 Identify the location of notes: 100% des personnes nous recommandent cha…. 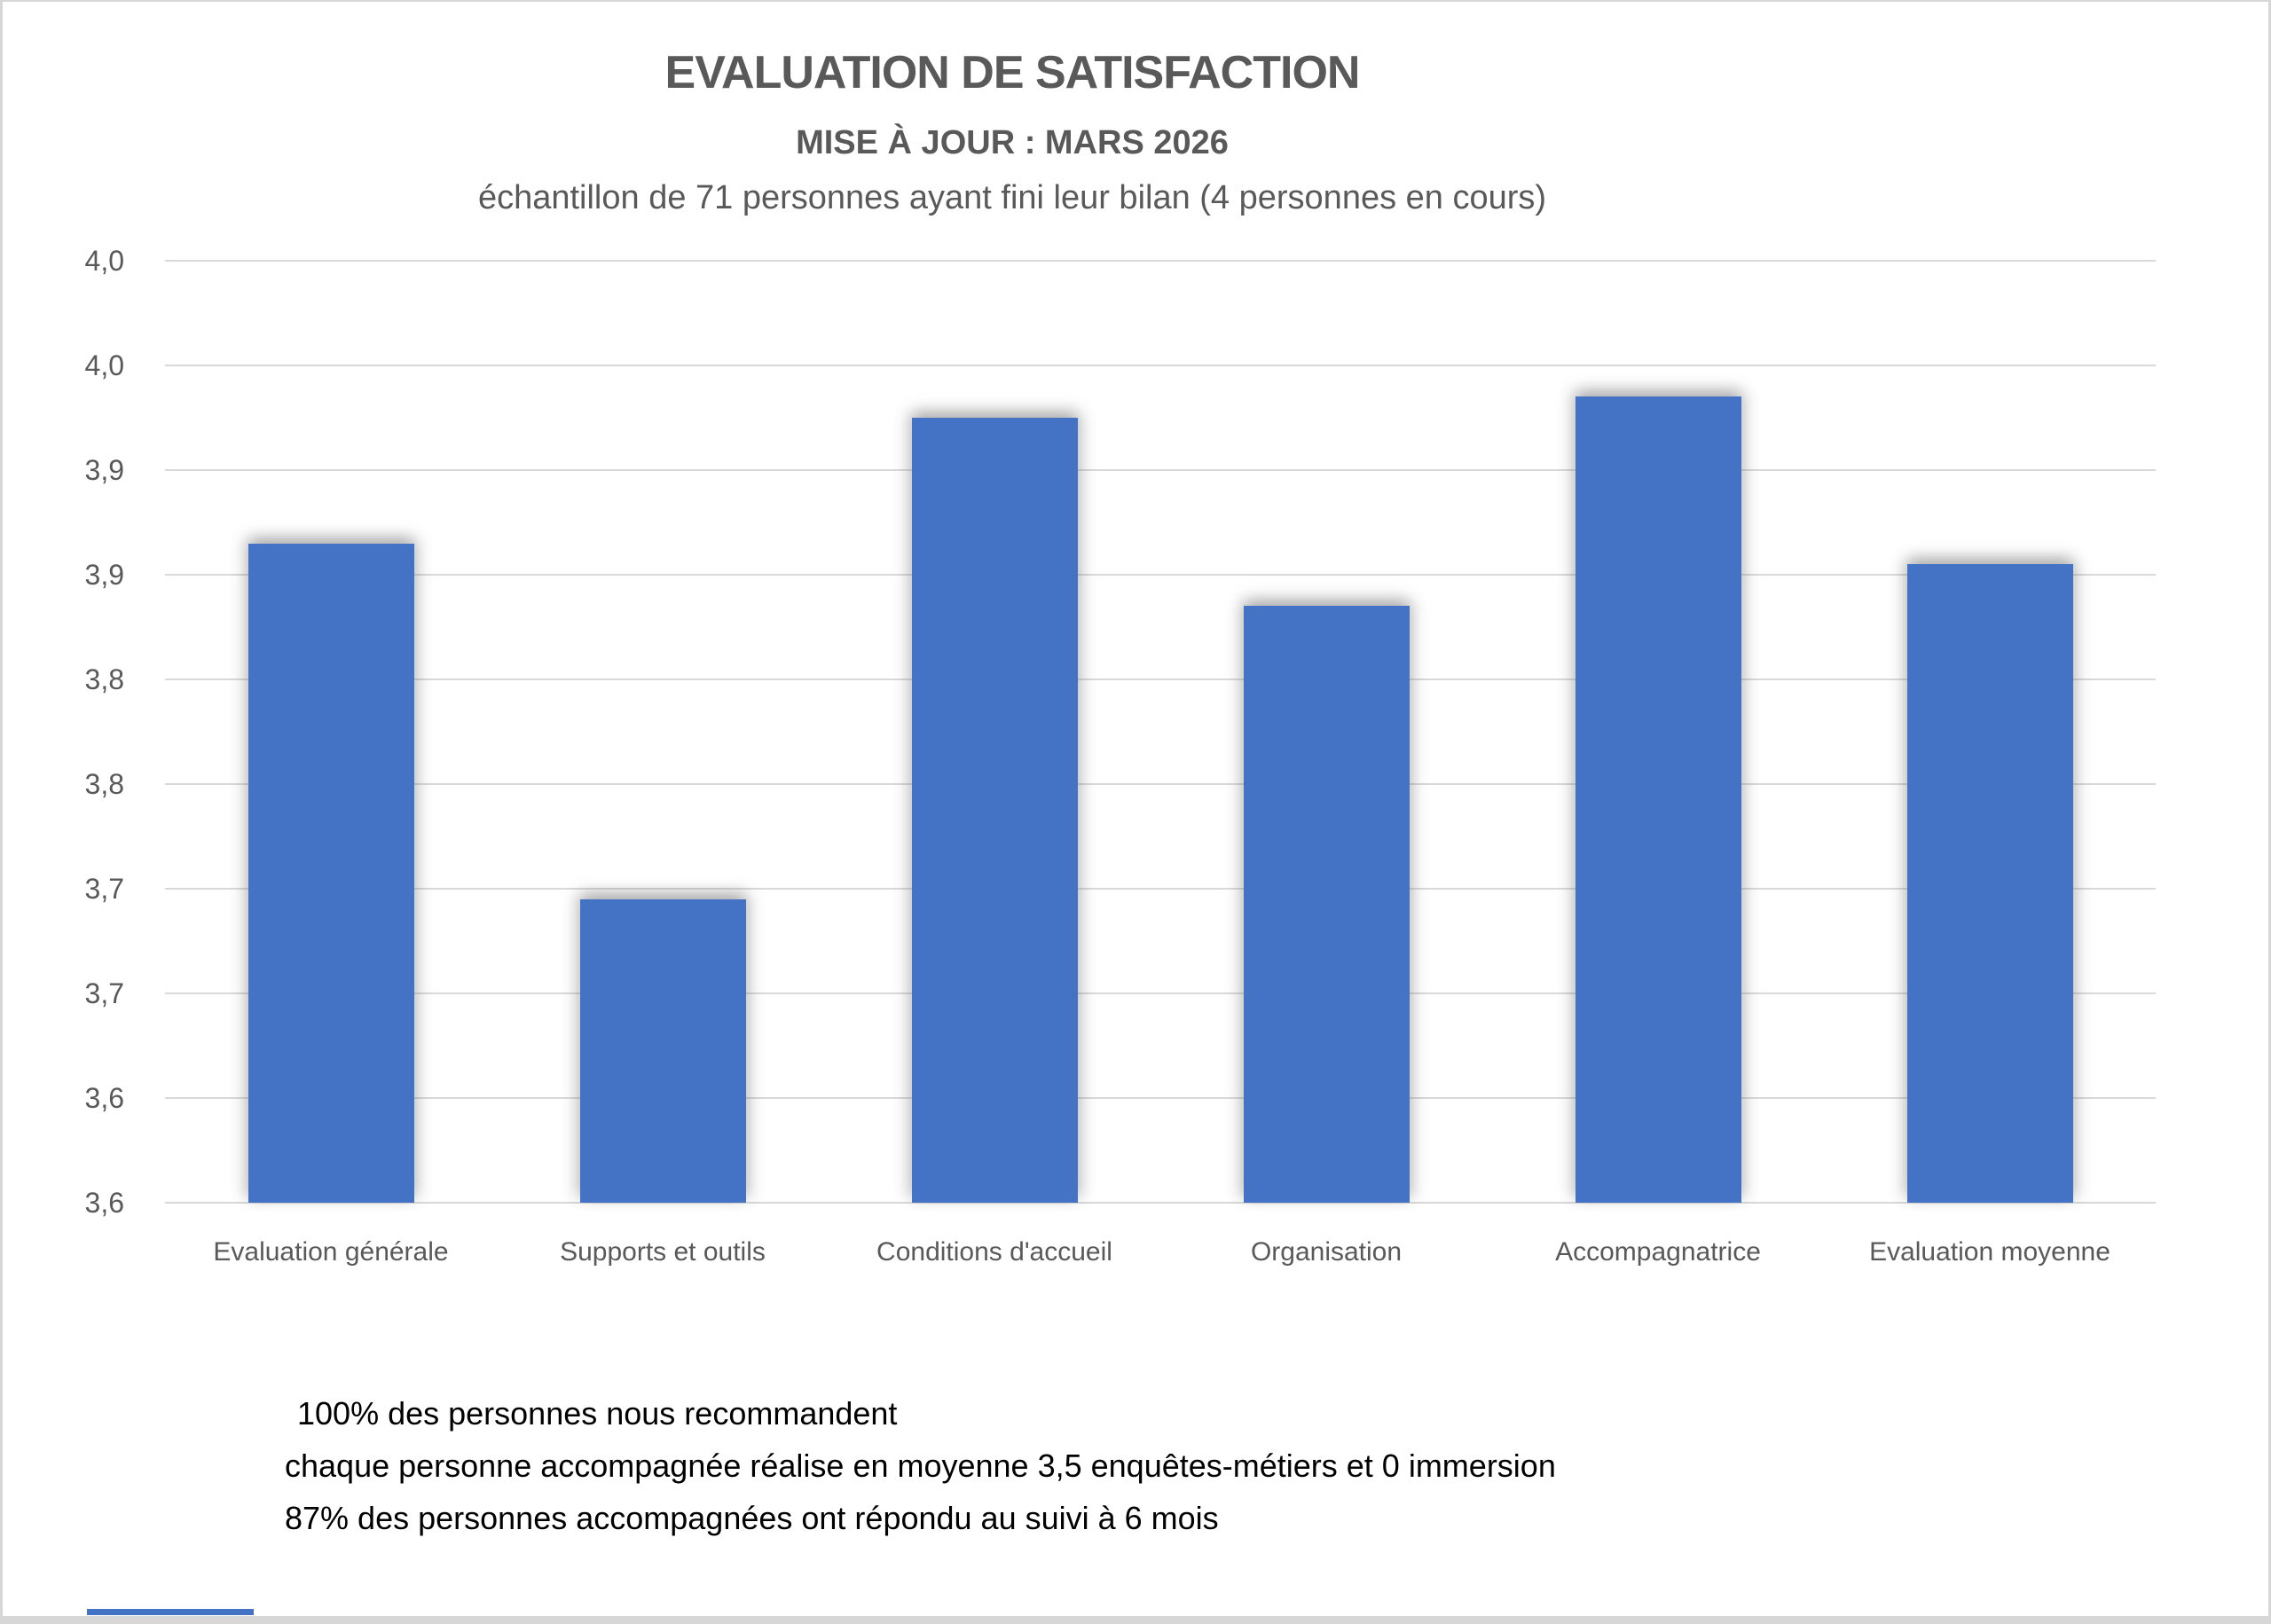
(1172, 1466).